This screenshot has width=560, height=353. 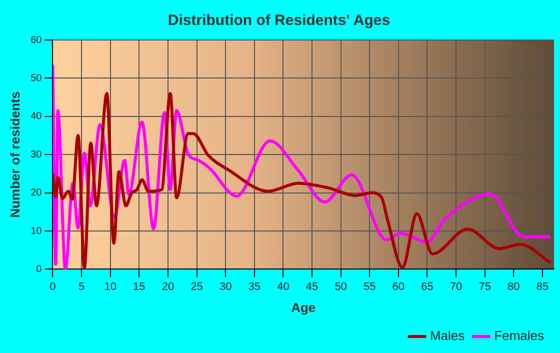 What do you see at coordinates (254, 286) in the screenshot?
I see `x-tick-label: 35` at bounding box center [254, 286].